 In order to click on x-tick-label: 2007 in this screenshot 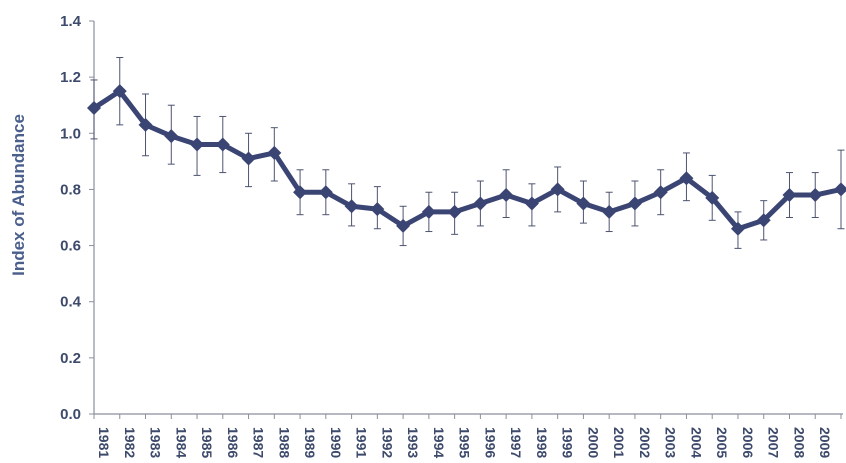, I will do `click(774, 442)`.